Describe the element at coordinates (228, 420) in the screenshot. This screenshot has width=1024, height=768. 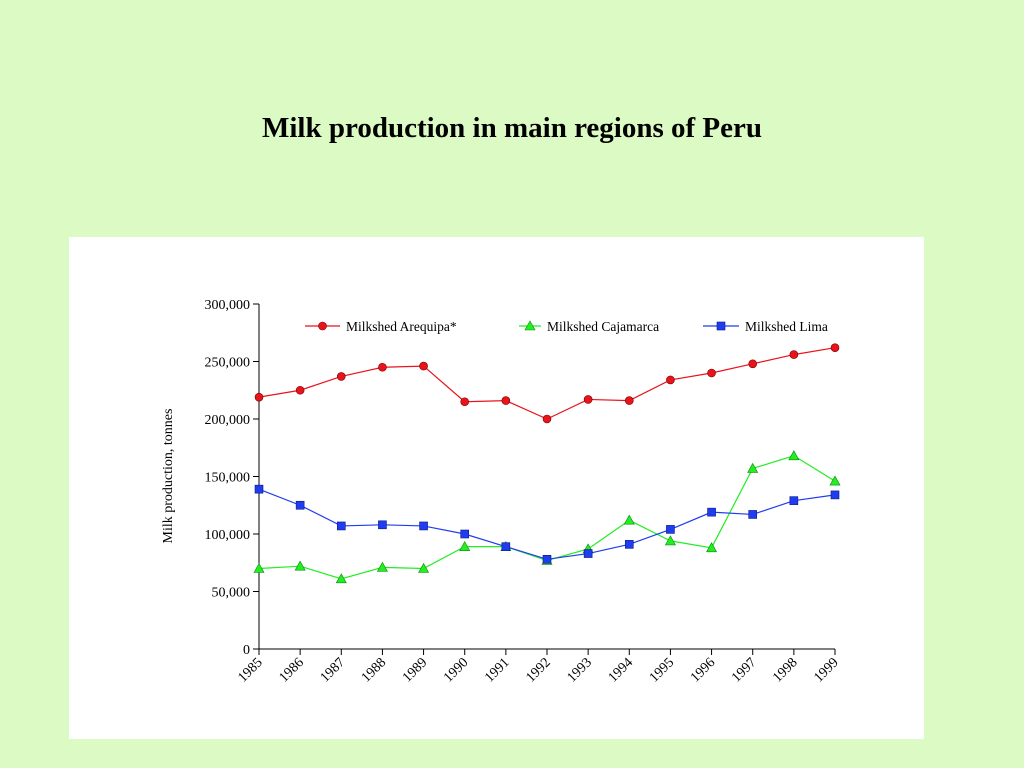
I see `y-tick-label: 200,000` at that location.